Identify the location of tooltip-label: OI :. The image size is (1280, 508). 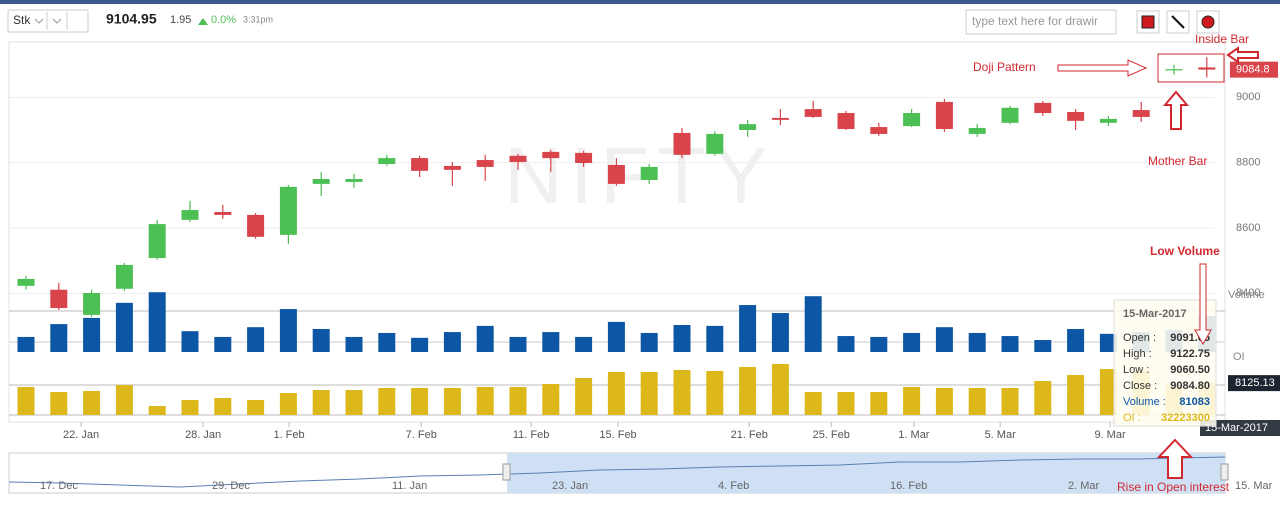
(1132, 418).